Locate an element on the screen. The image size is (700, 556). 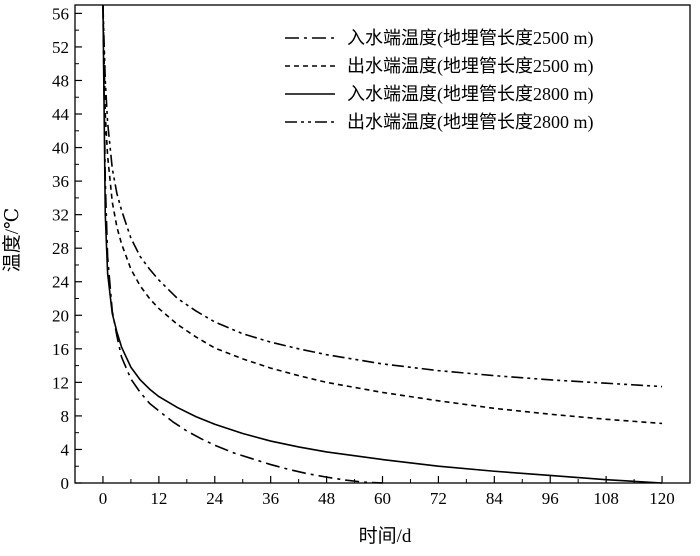
y-tick-label: 16 is located at coordinates (60, 349).